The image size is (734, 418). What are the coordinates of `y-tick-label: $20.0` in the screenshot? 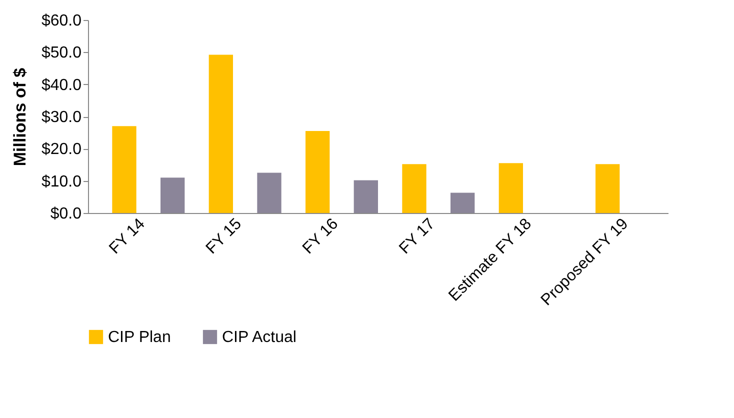 It's located at (61, 149).